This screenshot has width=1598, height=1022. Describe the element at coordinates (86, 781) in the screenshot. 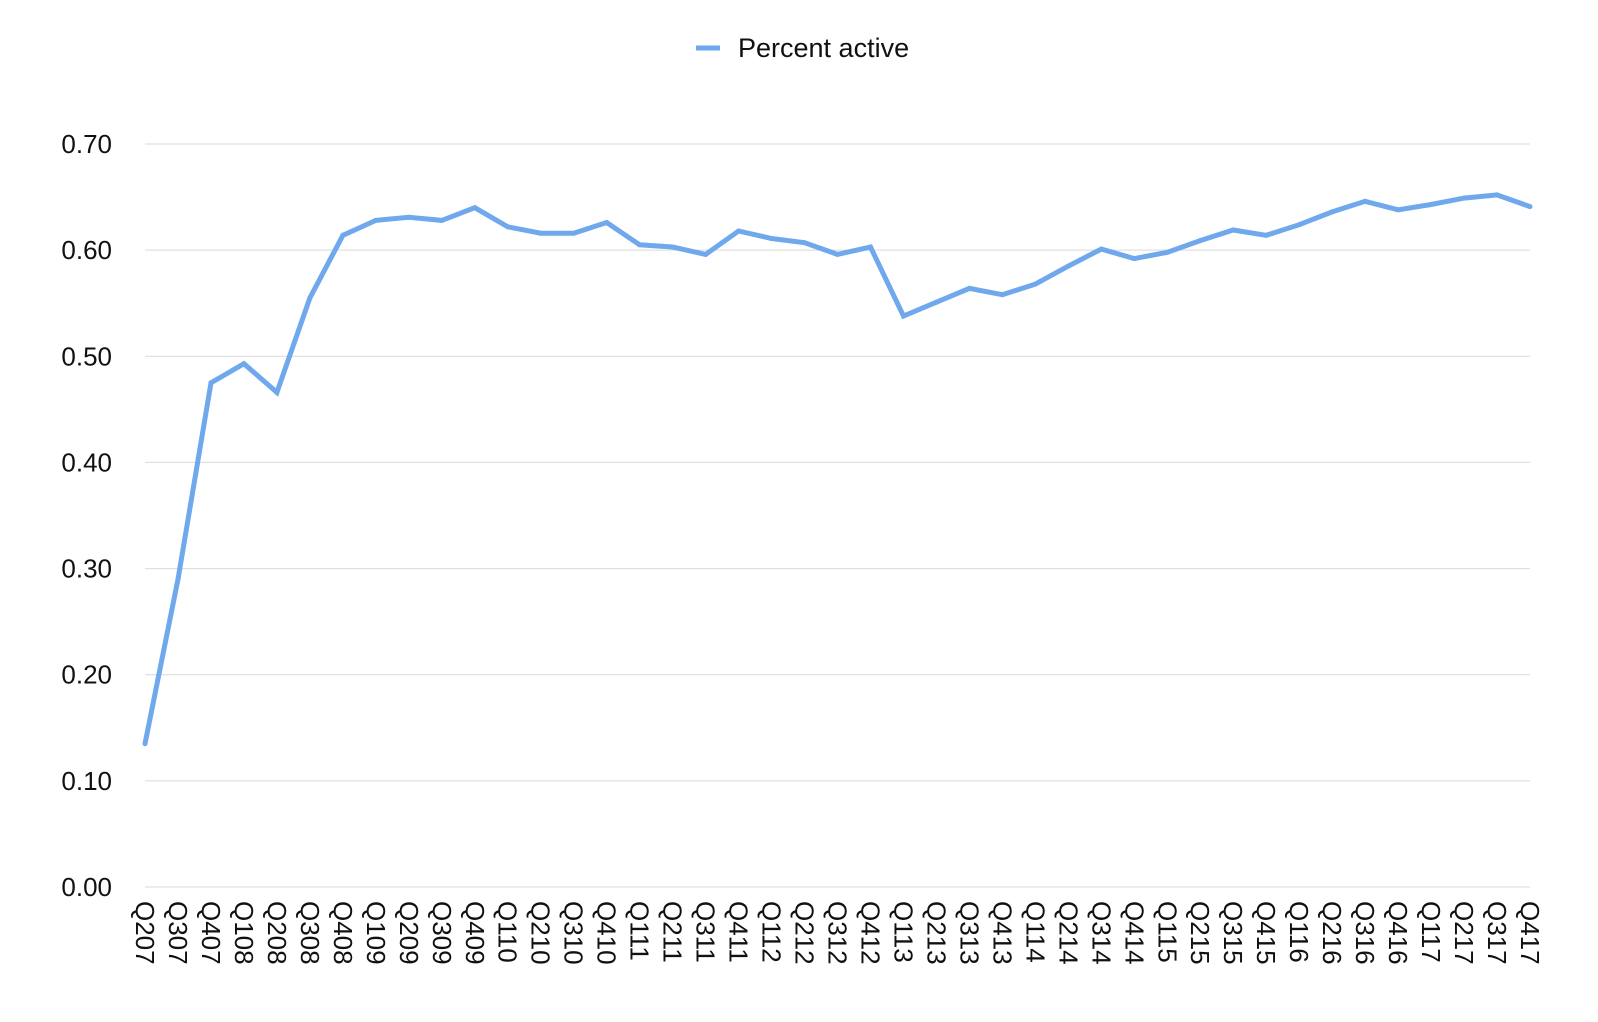

I see `y-tick-label: 0.10` at that location.